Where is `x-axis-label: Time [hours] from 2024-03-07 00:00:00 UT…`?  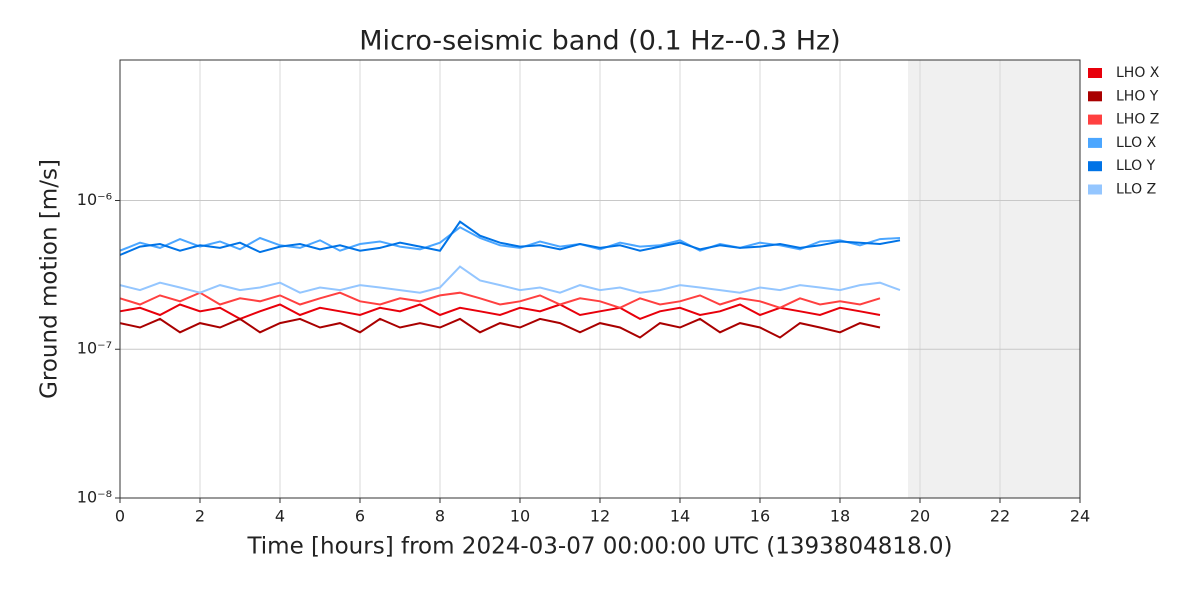
x-axis-label: Time [hours] from 2024-03-07 00:00:00 UT… is located at coordinates (599, 547).